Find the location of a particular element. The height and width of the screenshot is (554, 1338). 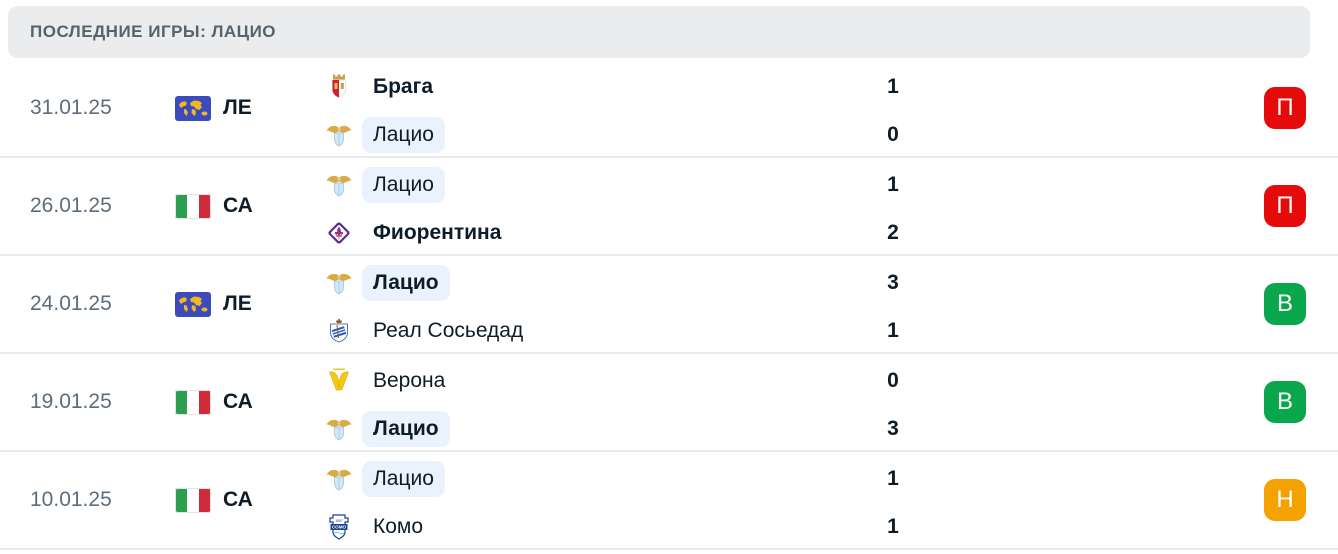

section-title: ПОСЛЕДНИЕ ИГРЫ: ЛАЦИО is located at coordinates (153, 31).